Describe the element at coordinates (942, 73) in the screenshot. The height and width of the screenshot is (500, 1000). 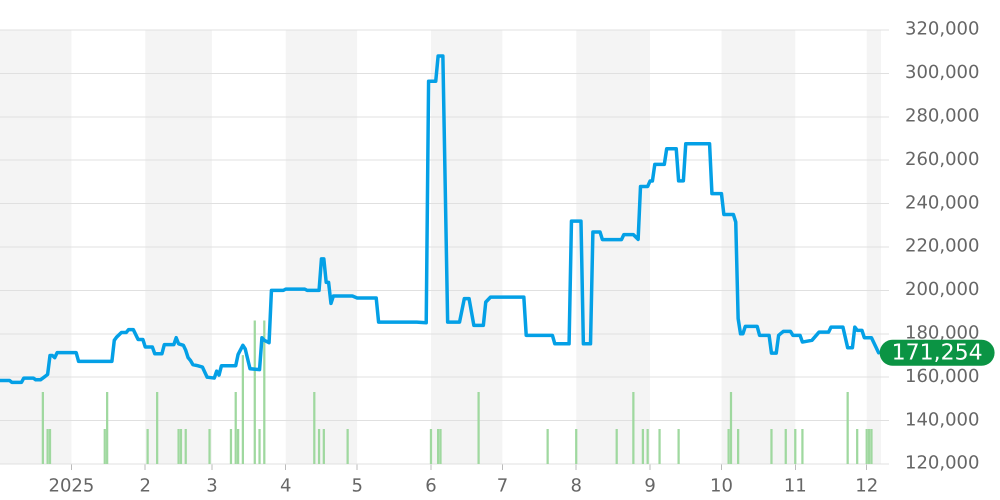
I see `y-tick-label: 300,000` at that location.